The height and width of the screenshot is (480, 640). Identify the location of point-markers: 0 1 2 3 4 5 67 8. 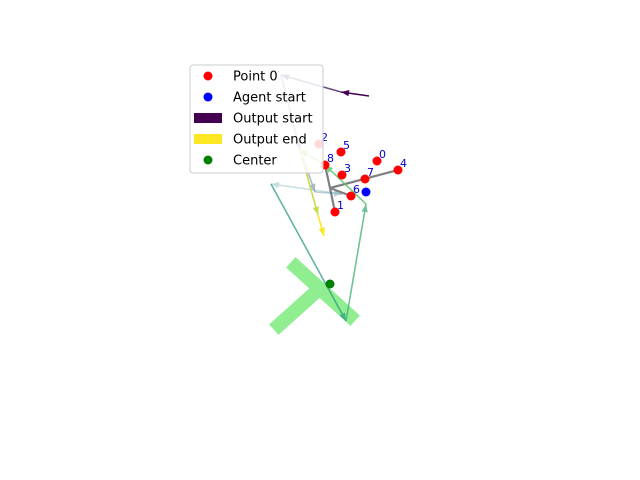
(360, 210).